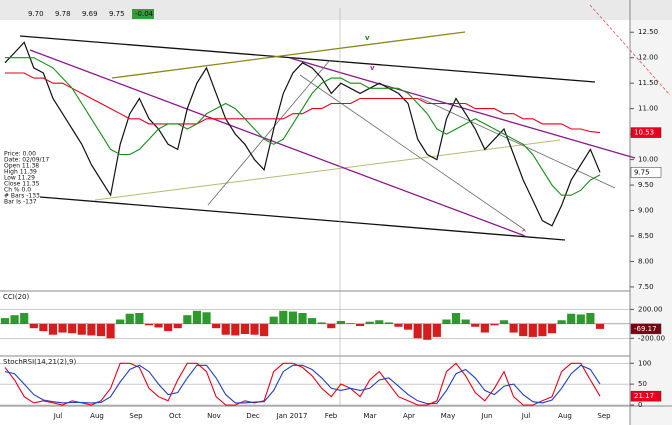 This screenshot has width=672, height=425. I want to click on x-tick-label: May, so click(448, 416).